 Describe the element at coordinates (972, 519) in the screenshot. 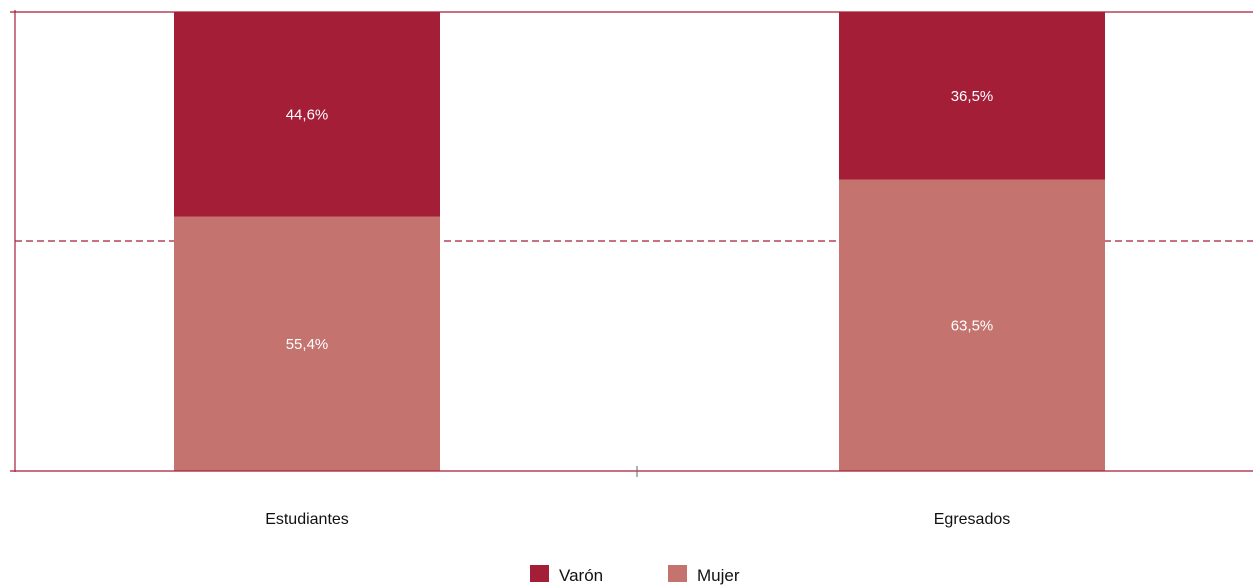

I see `category-label-egresados: Egresados` at that location.